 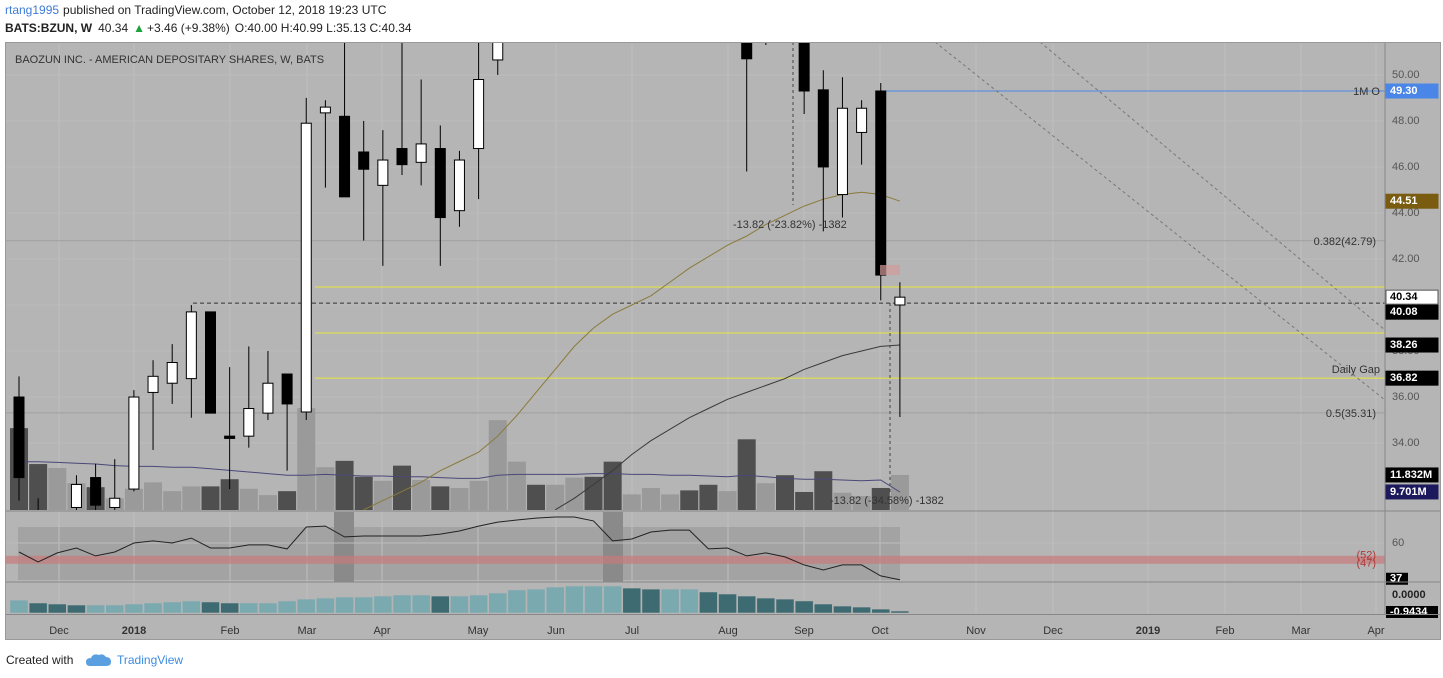 What do you see at coordinates (1345, 242) in the screenshot?
I see `annotation: 0.382(42.79)` at bounding box center [1345, 242].